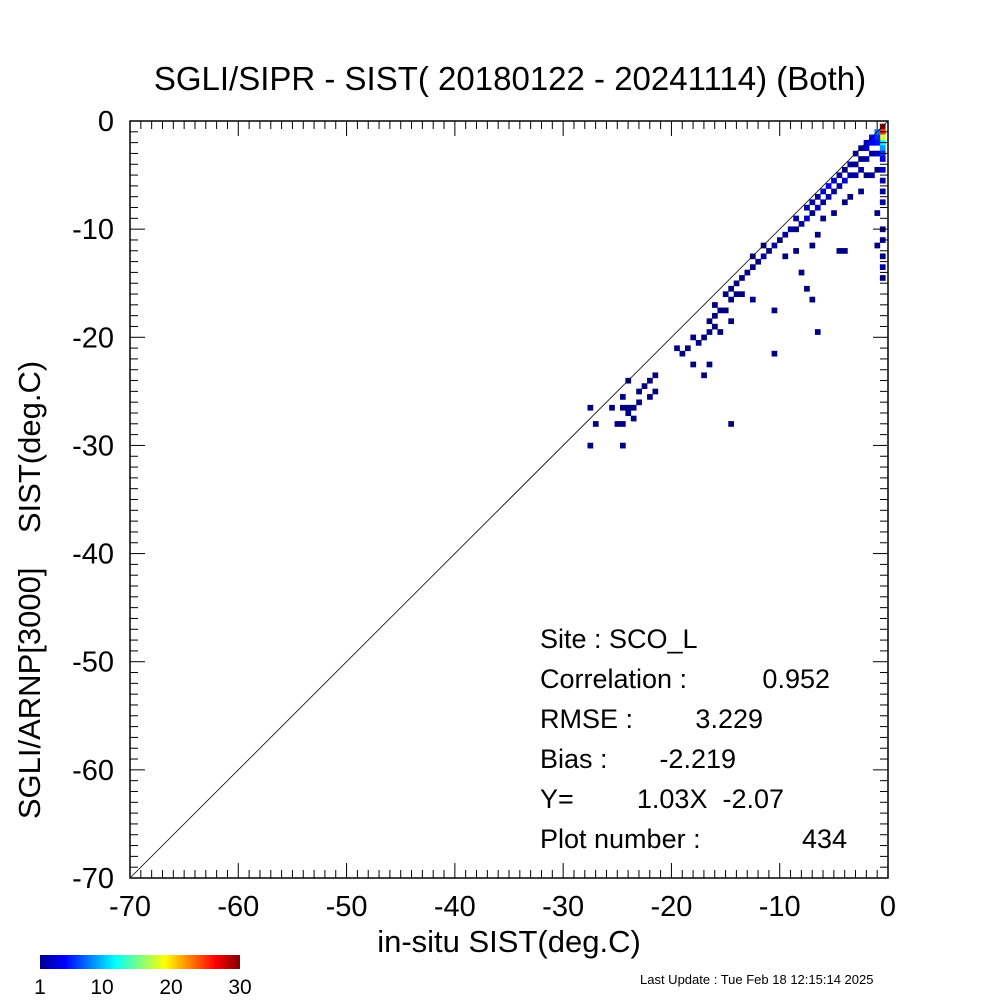 The height and width of the screenshot is (1000, 1000). I want to click on x-axis-label: in-situ SIST(deg.C), so click(509, 941).